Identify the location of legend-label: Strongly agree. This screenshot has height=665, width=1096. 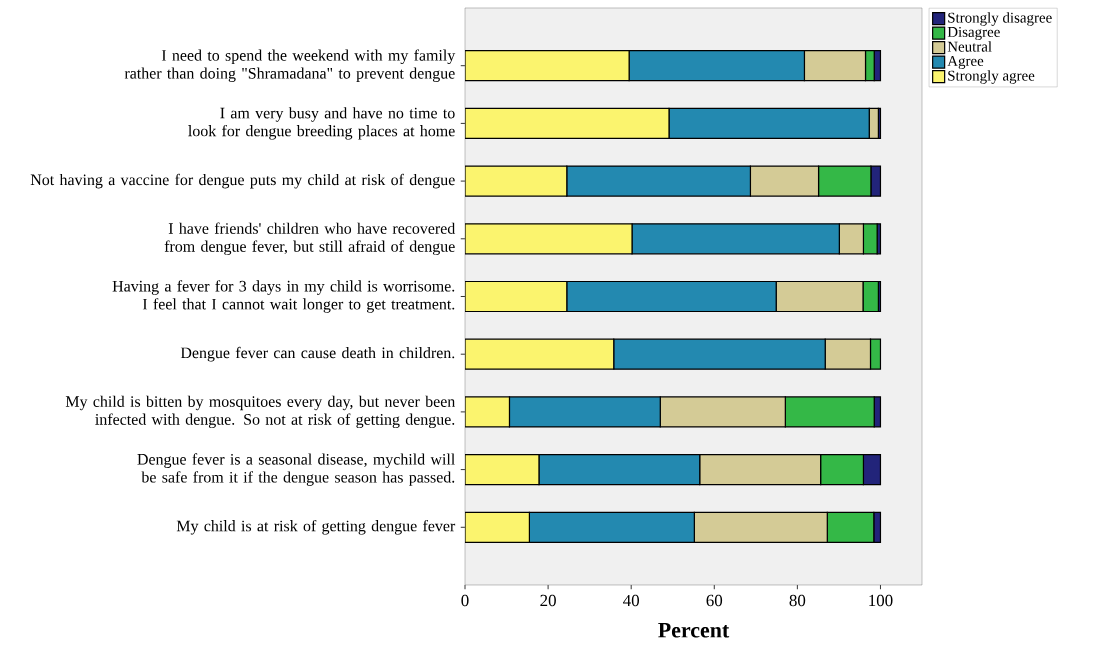
(991, 77).